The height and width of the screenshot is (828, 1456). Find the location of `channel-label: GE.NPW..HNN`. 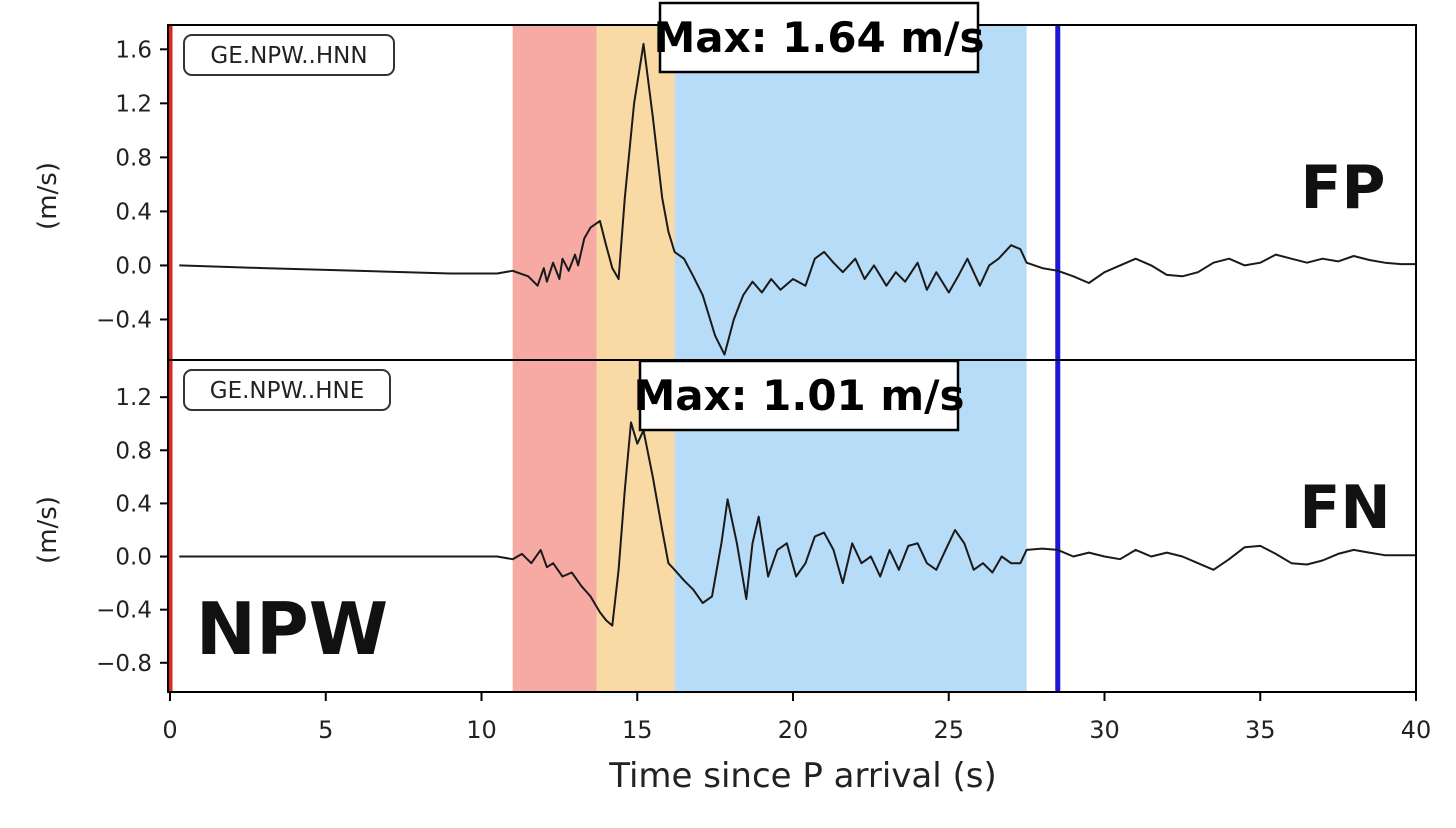

channel-label: GE.NPW..HNN is located at coordinates (288, 56).